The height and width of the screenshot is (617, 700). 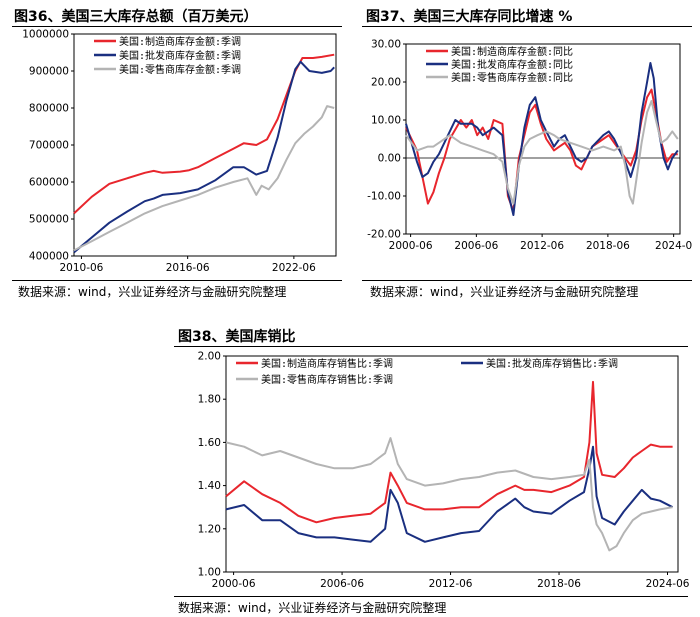 What do you see at coordinates (209, 573) in the screenshot?
I see `y-tick-label: 1.00` at bounding box center [209, 573].